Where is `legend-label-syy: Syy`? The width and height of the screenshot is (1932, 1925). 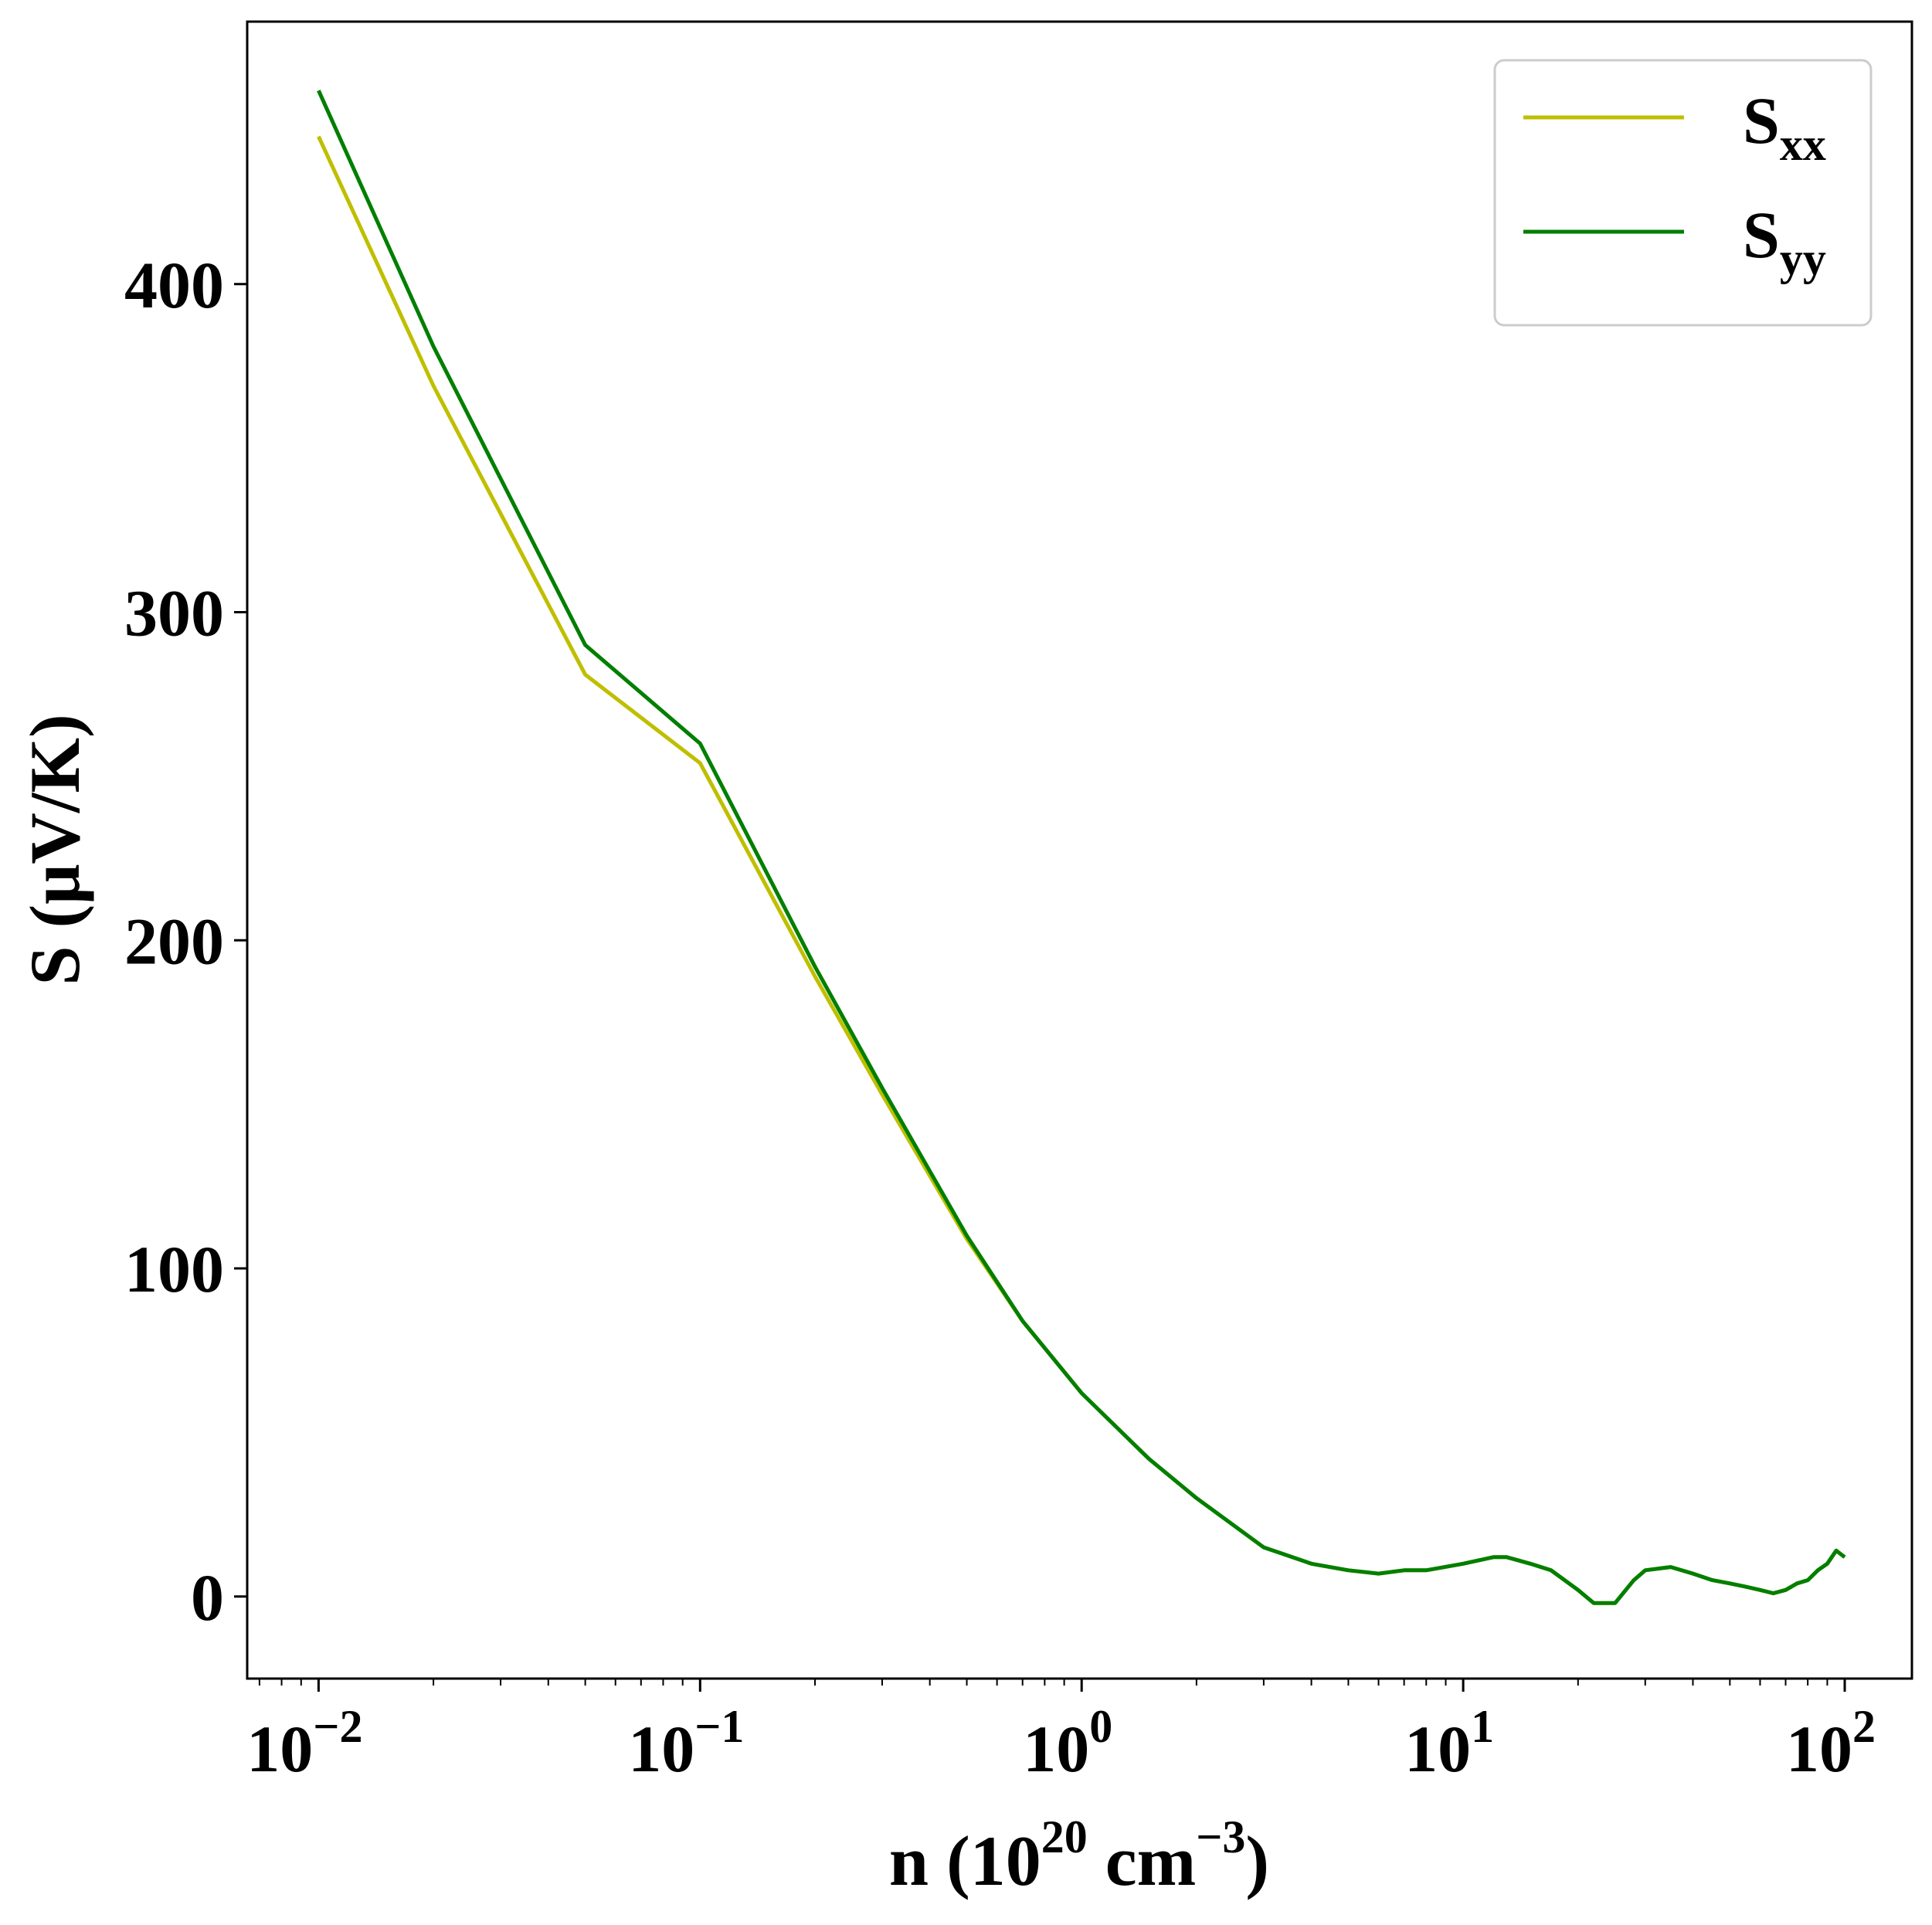 legend-label-syy: Syy is located at coordinates (1785, 241).